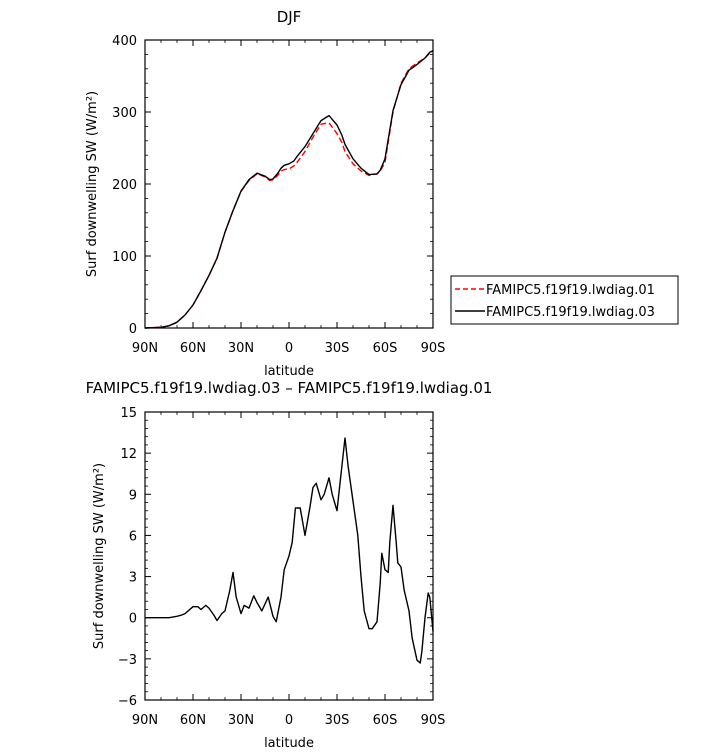 Image resolution: width=725 pixels, height=756 pixels. I want to click on y-tick-label: 6, so click(133, 536).